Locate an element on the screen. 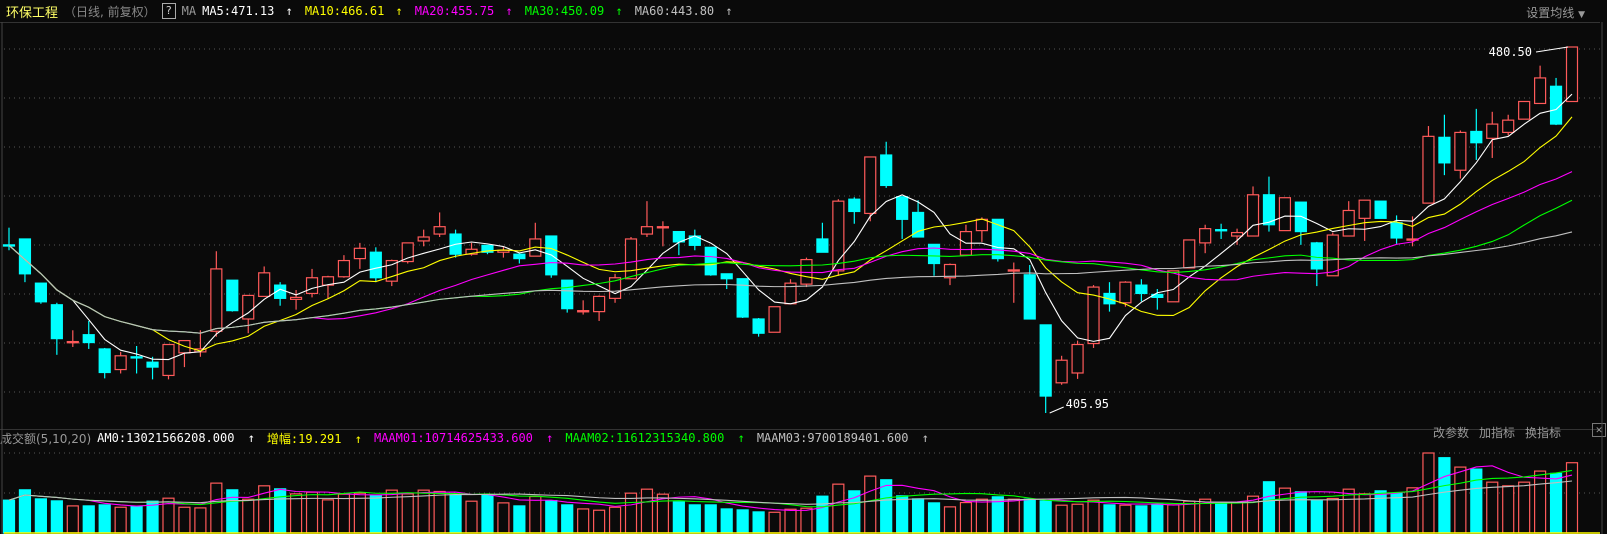  edit-params-button: 改参数 is located at coordinates (1450, 433).